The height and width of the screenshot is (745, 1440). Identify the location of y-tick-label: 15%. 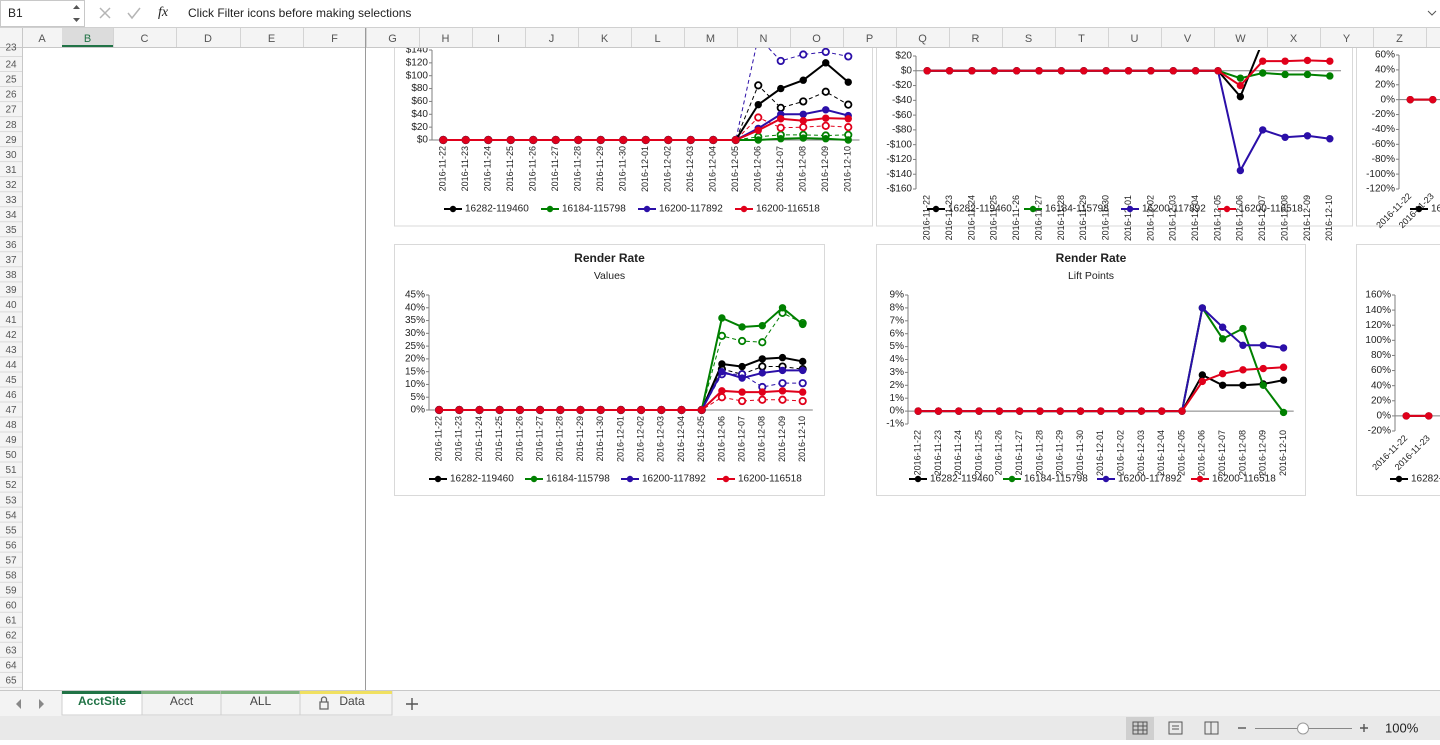
(415, 371).